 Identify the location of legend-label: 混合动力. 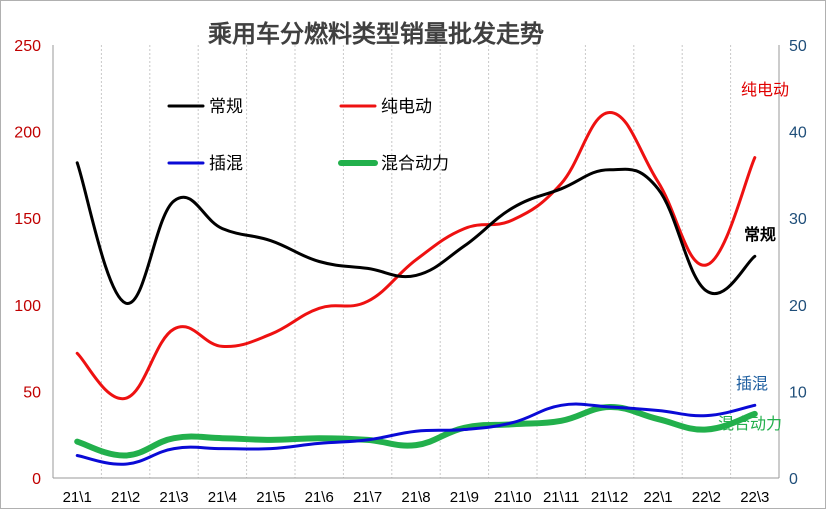
(415, 164).